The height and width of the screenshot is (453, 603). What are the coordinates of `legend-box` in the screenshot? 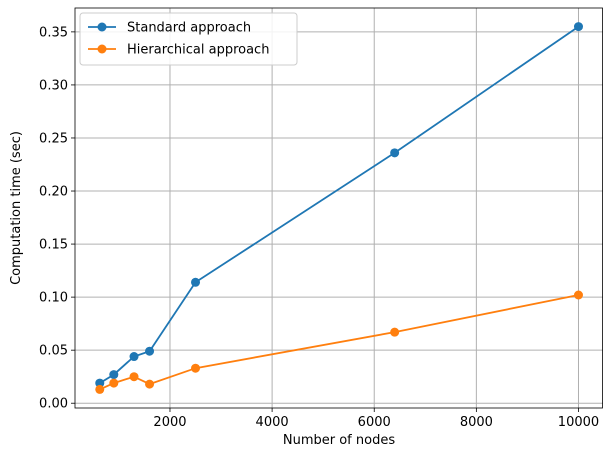 It's located at (188, 39).